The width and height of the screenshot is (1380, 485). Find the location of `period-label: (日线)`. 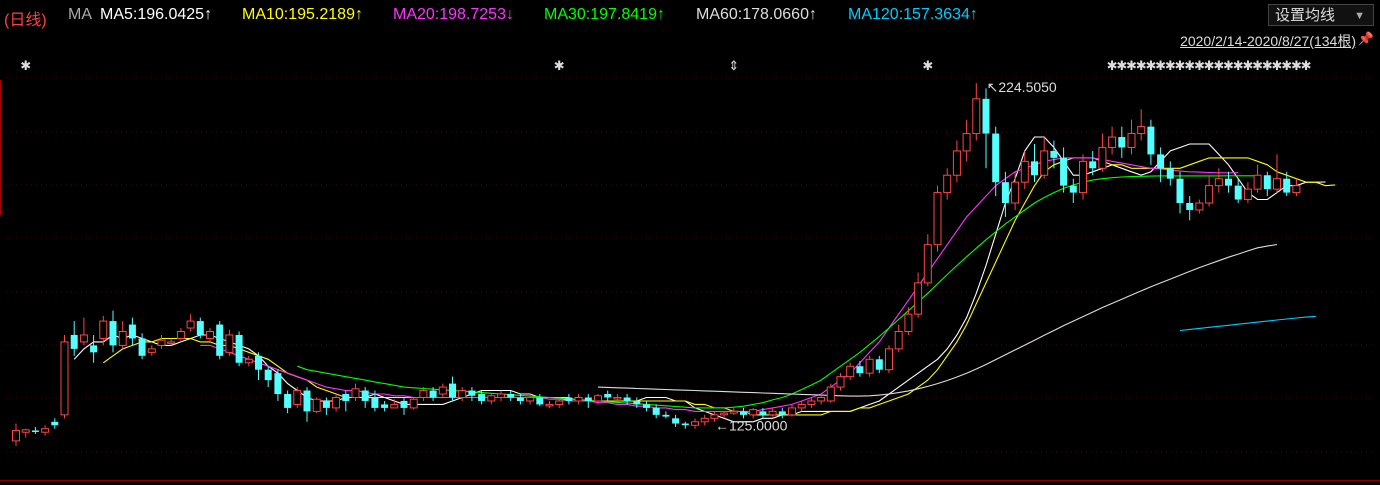

period-label: (日线) is located at coordinates (25, 20).